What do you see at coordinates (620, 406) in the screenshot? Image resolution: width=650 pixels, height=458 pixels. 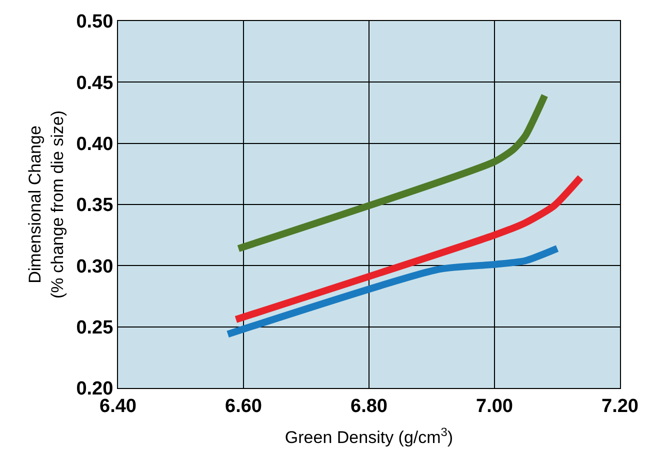 I see `x-tick-label: 7.20` at bounding box center [620, 406].